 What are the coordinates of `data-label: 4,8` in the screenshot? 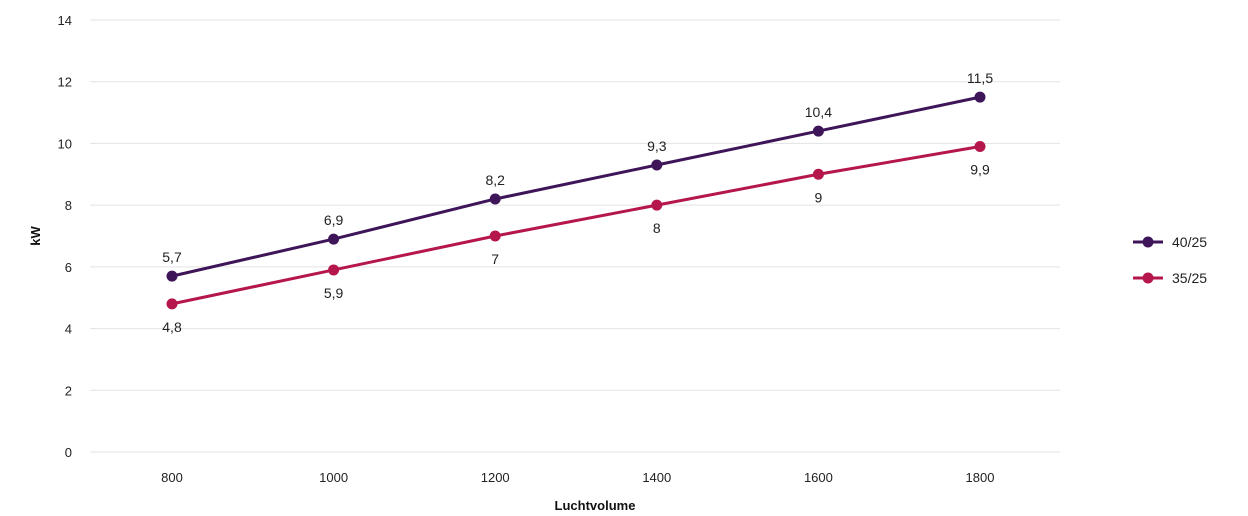 It's located at (172, 327).